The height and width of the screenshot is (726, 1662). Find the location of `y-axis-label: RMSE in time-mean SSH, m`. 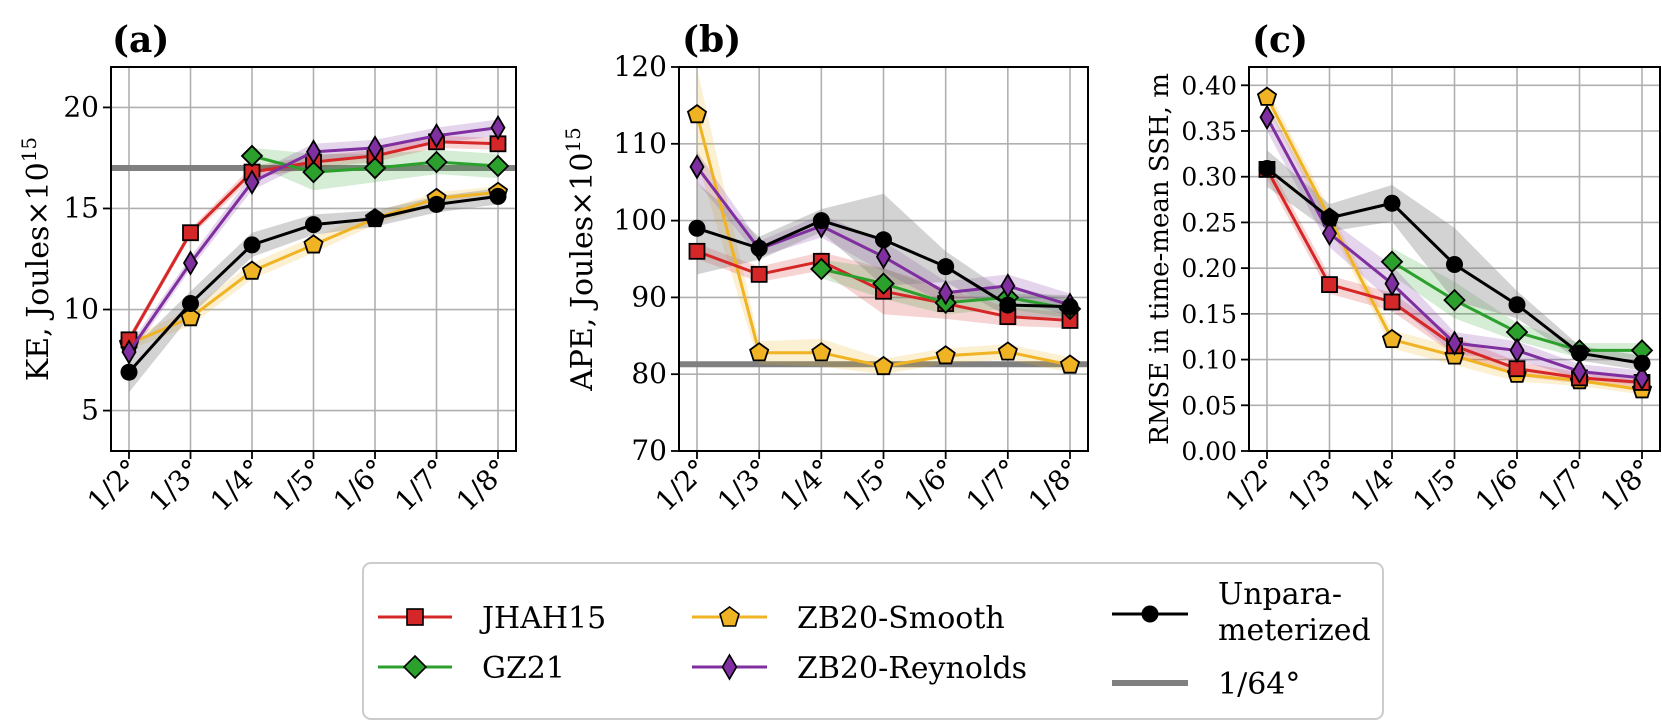

y-axis-label: RMSE in time-mean SSH, m is located at coordinates (1160, 259).